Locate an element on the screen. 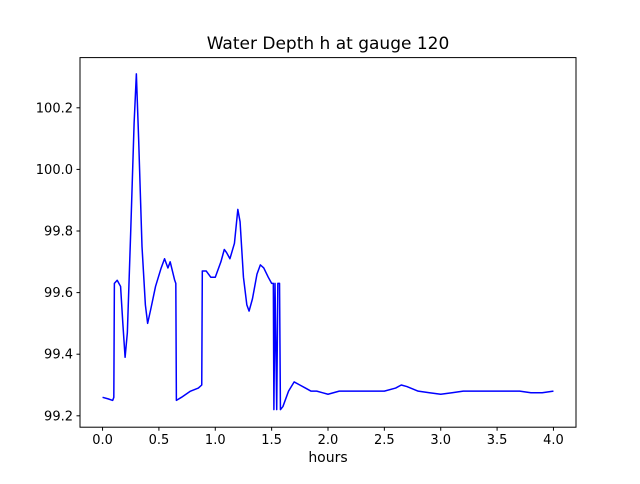 This screenshot has height=484, width=640. x-axis-label: hours is located at coordinates (327, 458).